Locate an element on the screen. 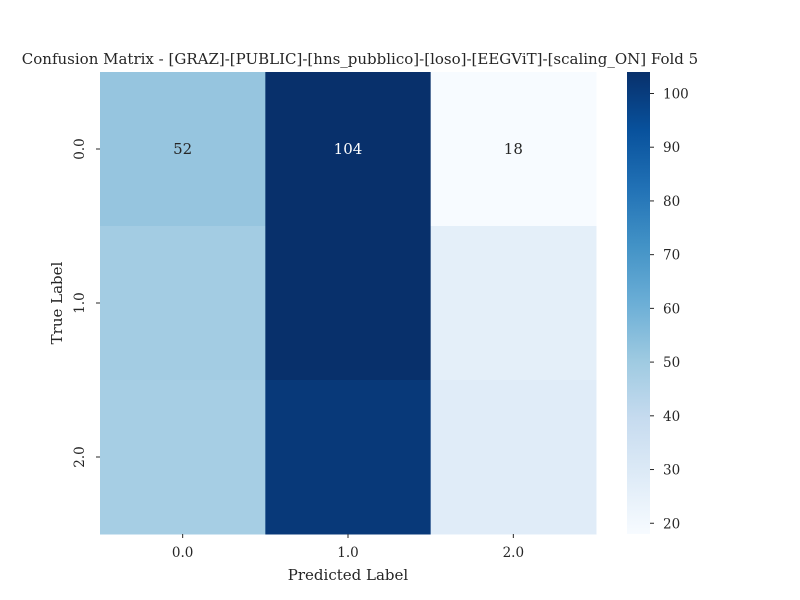 The image size is (800, 600). x-tick-label: 2.0 is located at coordinates (513, 553).